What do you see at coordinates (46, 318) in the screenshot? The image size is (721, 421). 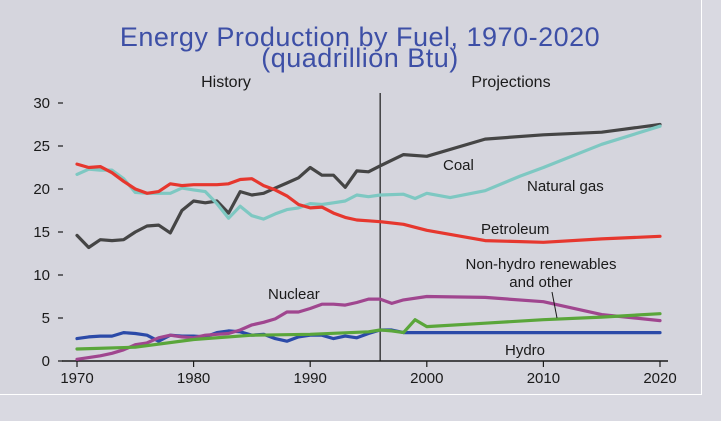 I see `y-tick-label: 5` at bounding box center [46, 318].